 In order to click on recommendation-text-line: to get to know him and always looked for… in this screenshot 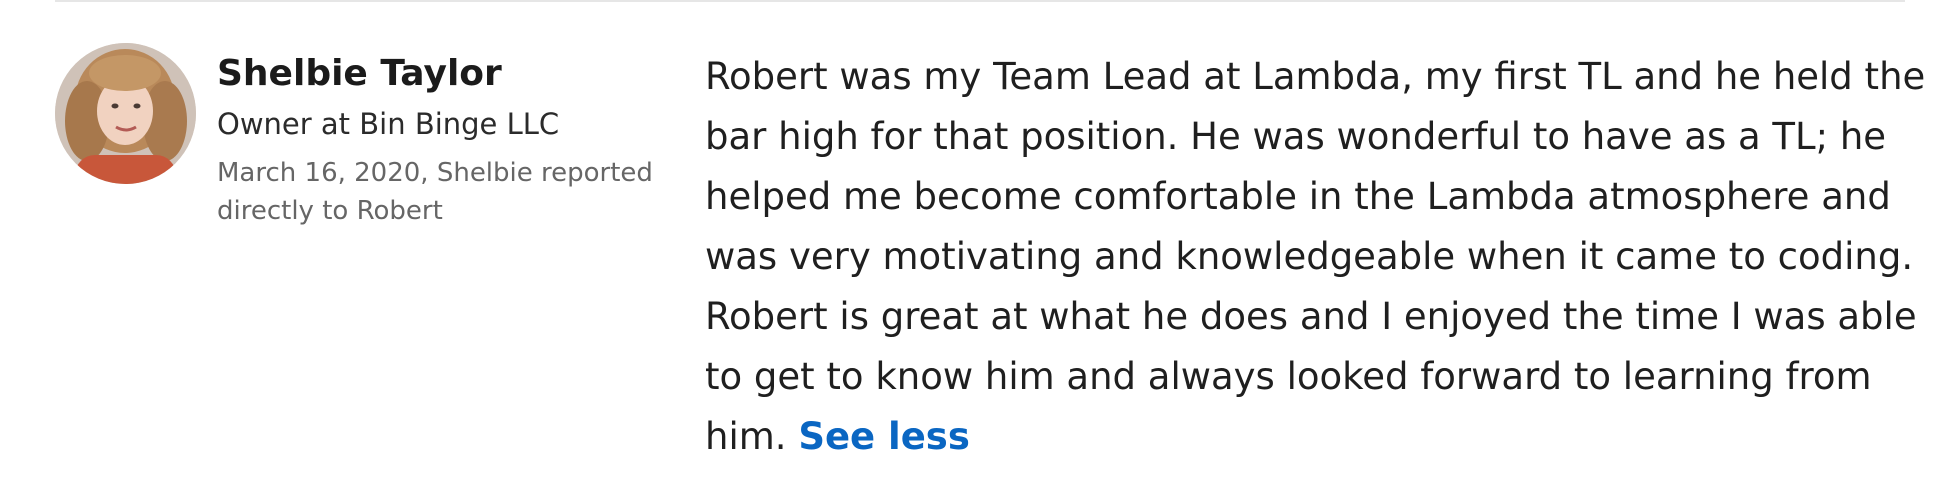, I will do `click(1288, 376)`.